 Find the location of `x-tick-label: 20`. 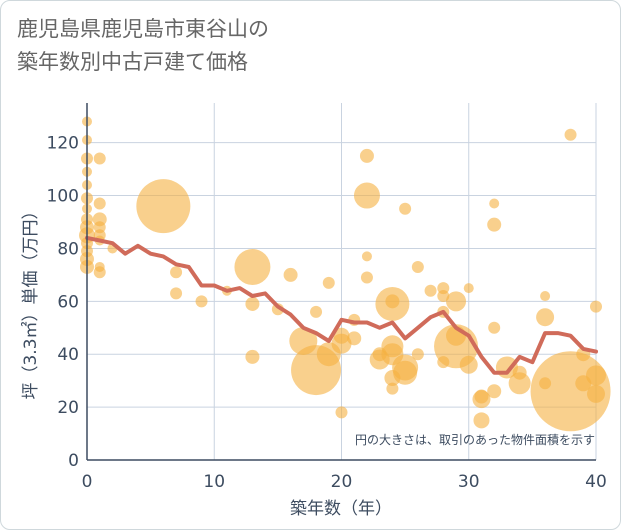

x-tick-label: 20 is located at coordinates (342, 482).